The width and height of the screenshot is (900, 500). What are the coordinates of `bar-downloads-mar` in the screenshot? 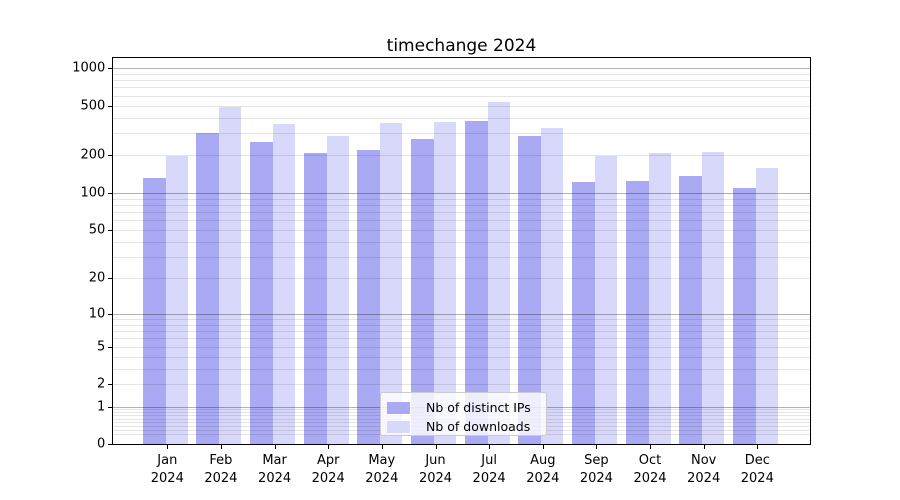 It's located at (284, 284).